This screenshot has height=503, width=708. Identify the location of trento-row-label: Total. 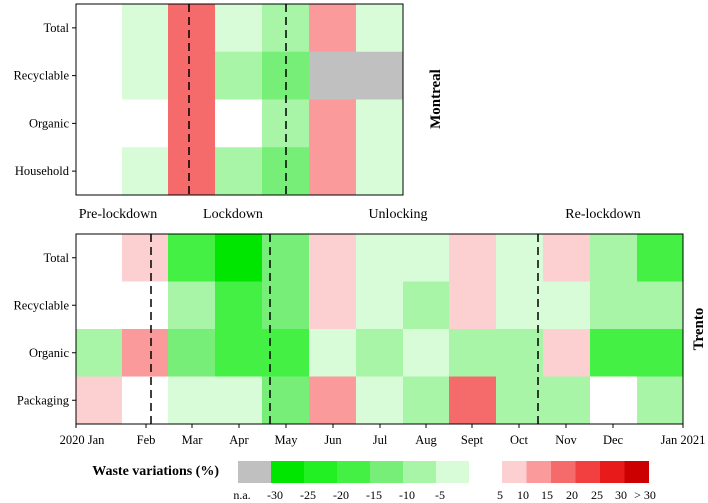
(56, 258).